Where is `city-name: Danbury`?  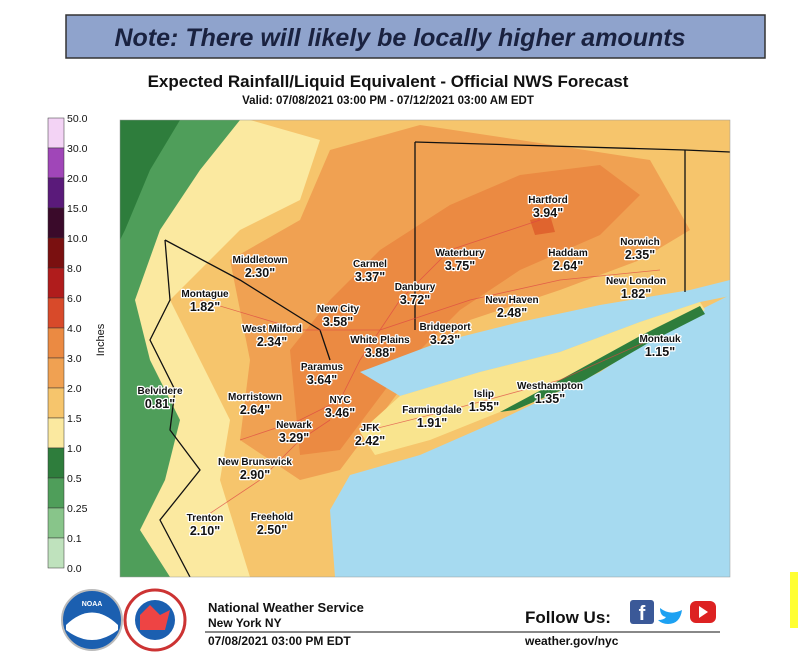 city-name: Danbury is located at coordinates (415, 287).